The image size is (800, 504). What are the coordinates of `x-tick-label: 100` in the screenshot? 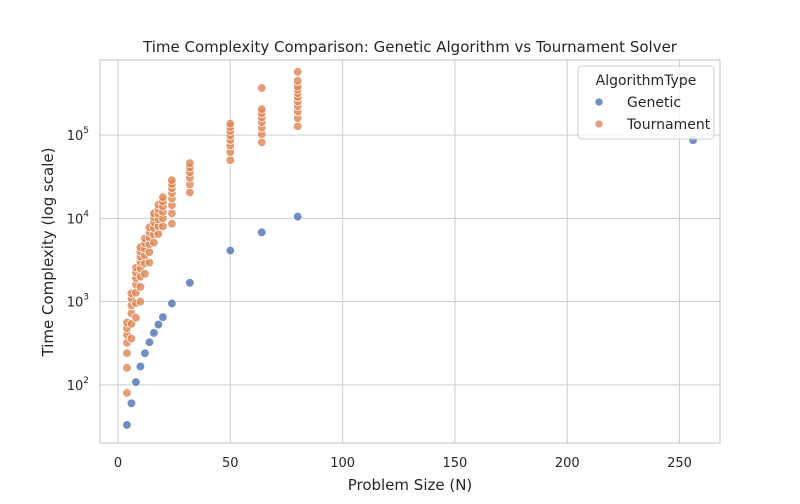 It's located at (342, 463).